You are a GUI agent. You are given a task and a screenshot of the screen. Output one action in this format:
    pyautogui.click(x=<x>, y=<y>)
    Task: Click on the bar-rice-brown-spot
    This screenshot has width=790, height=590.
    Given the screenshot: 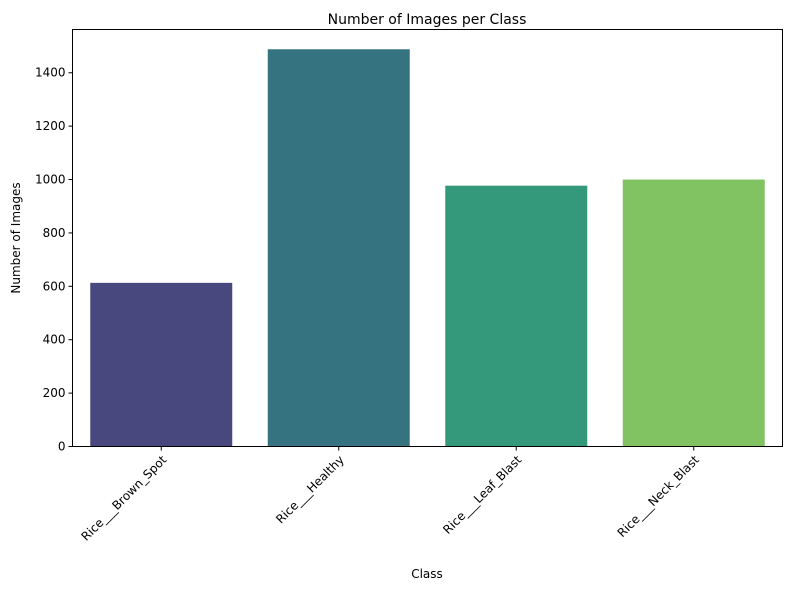 What is the action you would take?
    pyautogui.click(x=161, y=364)
    